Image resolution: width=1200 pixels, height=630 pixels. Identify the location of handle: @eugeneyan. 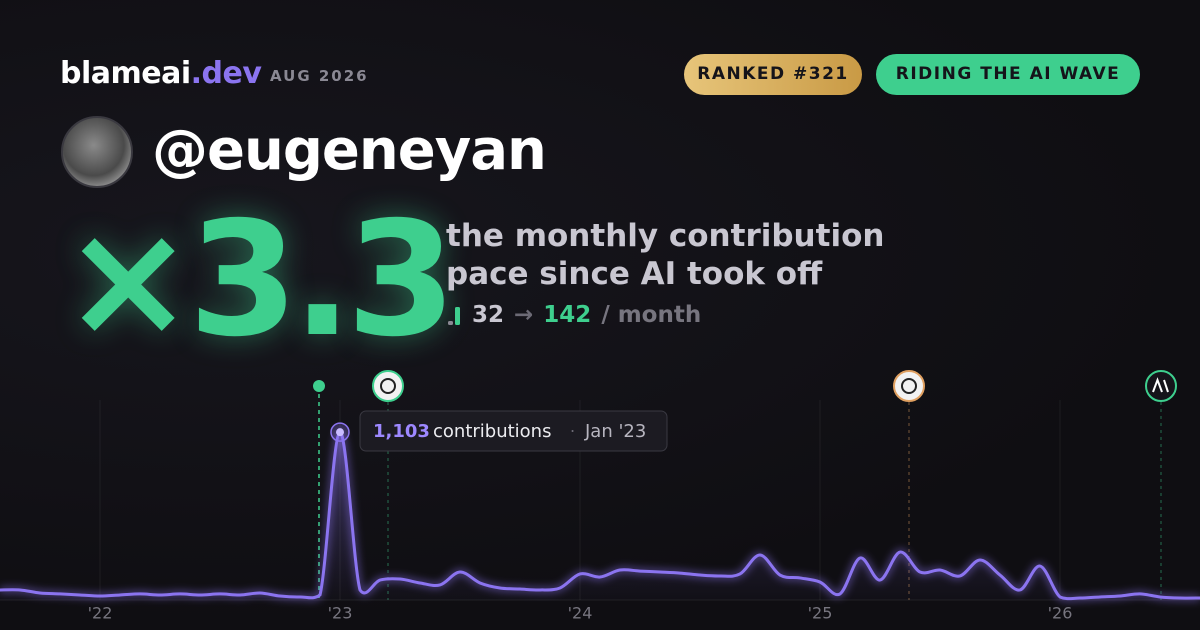
(349, 150).